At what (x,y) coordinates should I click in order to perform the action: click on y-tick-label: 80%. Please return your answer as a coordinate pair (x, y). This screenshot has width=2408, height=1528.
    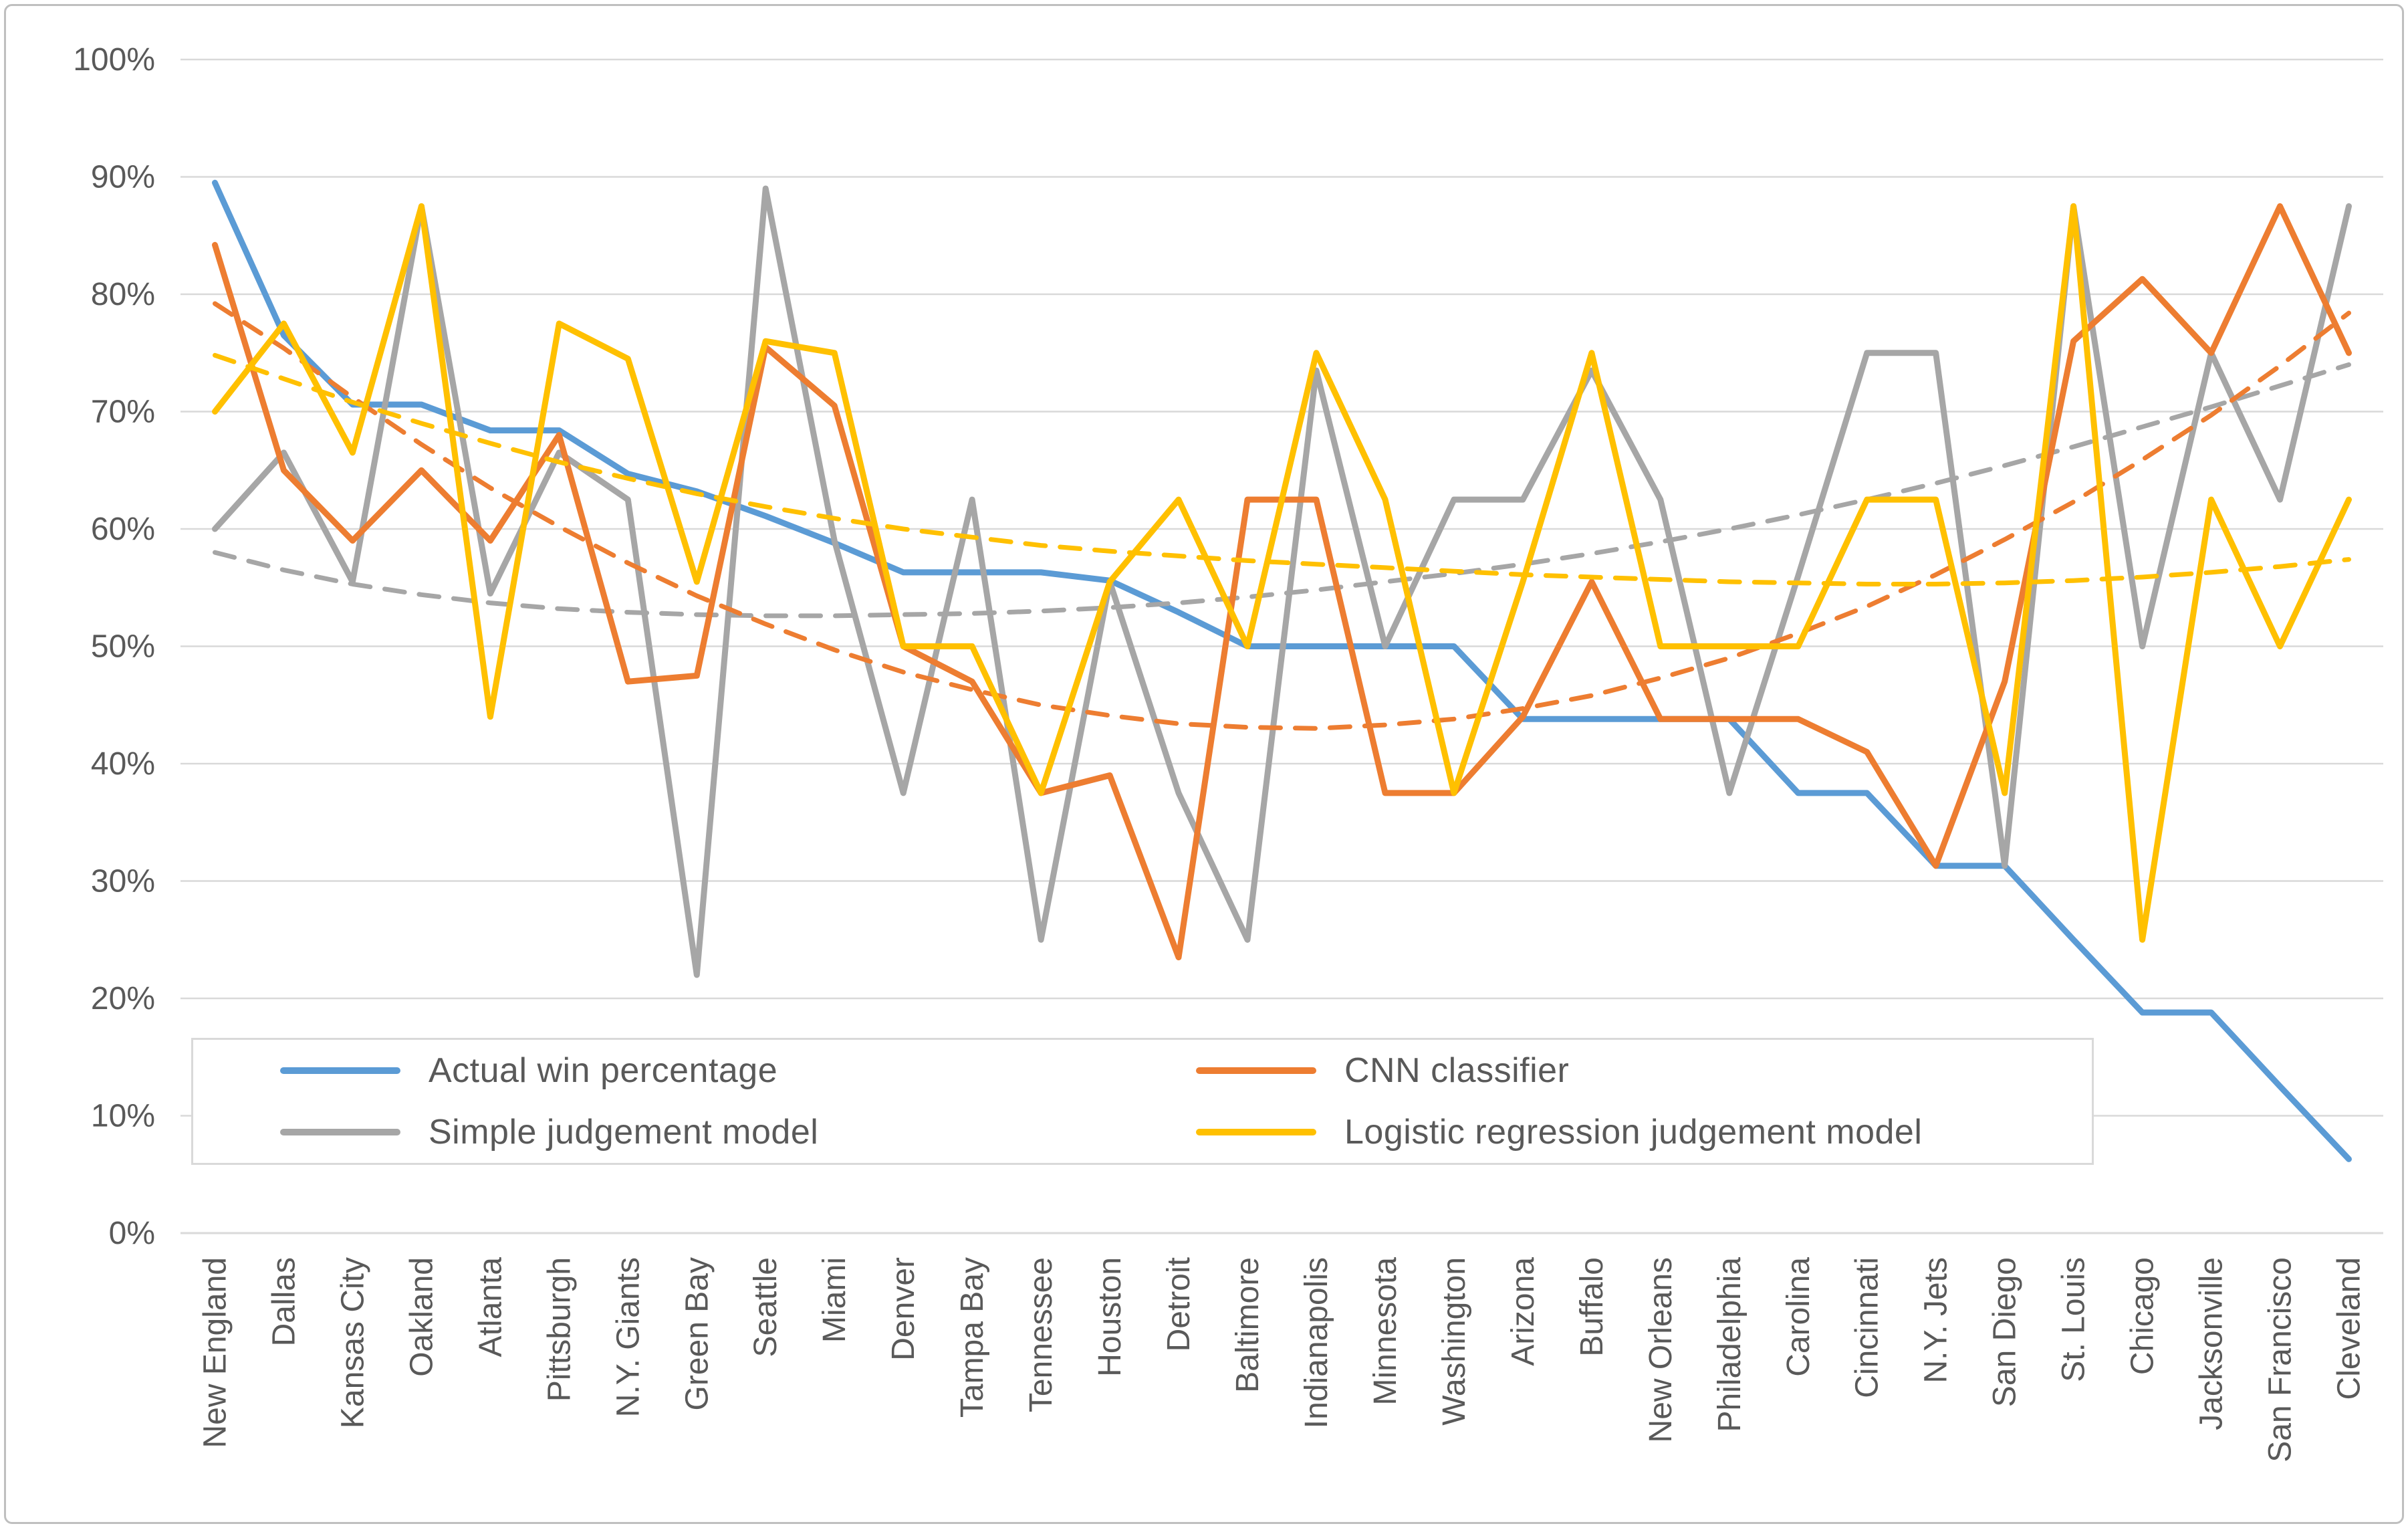
    Looking at the image, I should click on (123, 294).